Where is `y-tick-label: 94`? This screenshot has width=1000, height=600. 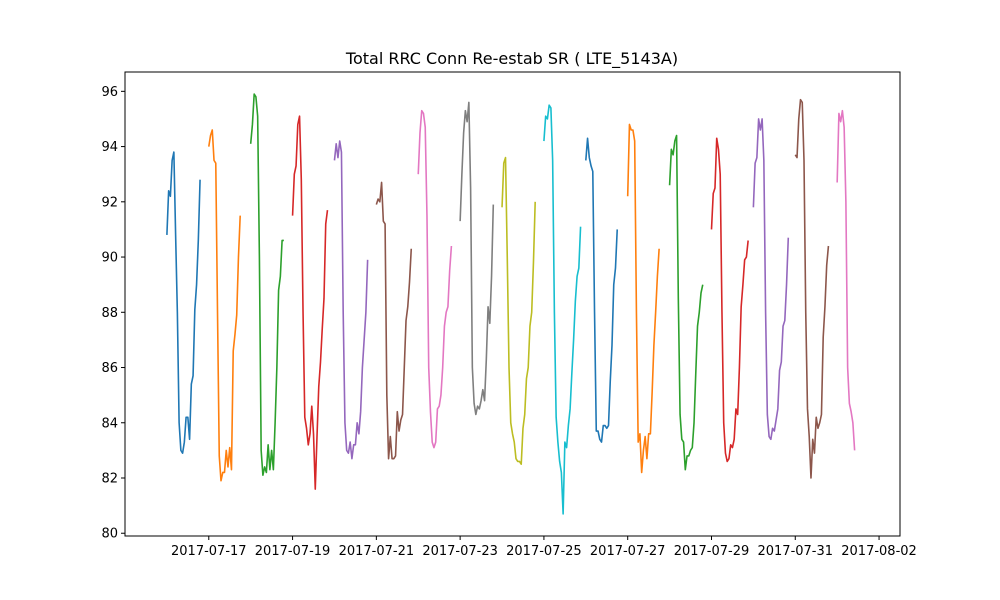
y-tick-label: 94 is located at coordinates (109, 147).